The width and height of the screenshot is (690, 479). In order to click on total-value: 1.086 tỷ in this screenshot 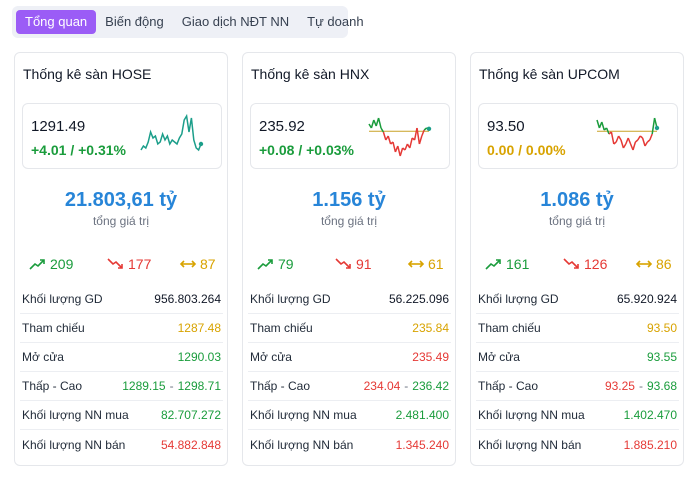, I will do `click(577, 200)`.